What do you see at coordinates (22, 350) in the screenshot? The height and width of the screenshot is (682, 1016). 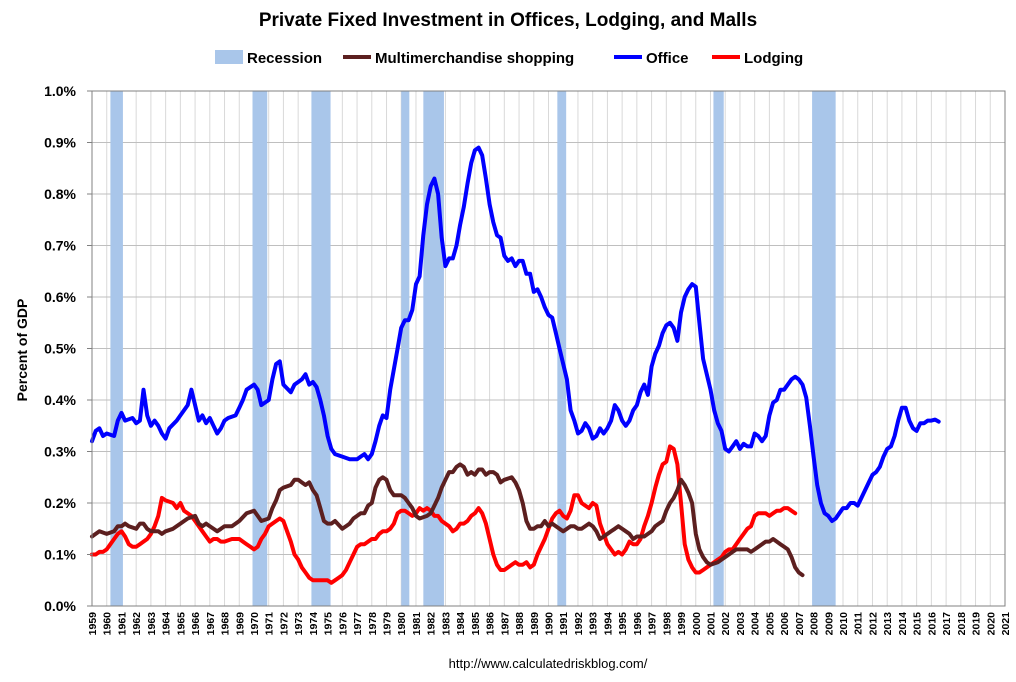 I see `y-axis-label: Percent of GDP` at bounding box center [22, 350].